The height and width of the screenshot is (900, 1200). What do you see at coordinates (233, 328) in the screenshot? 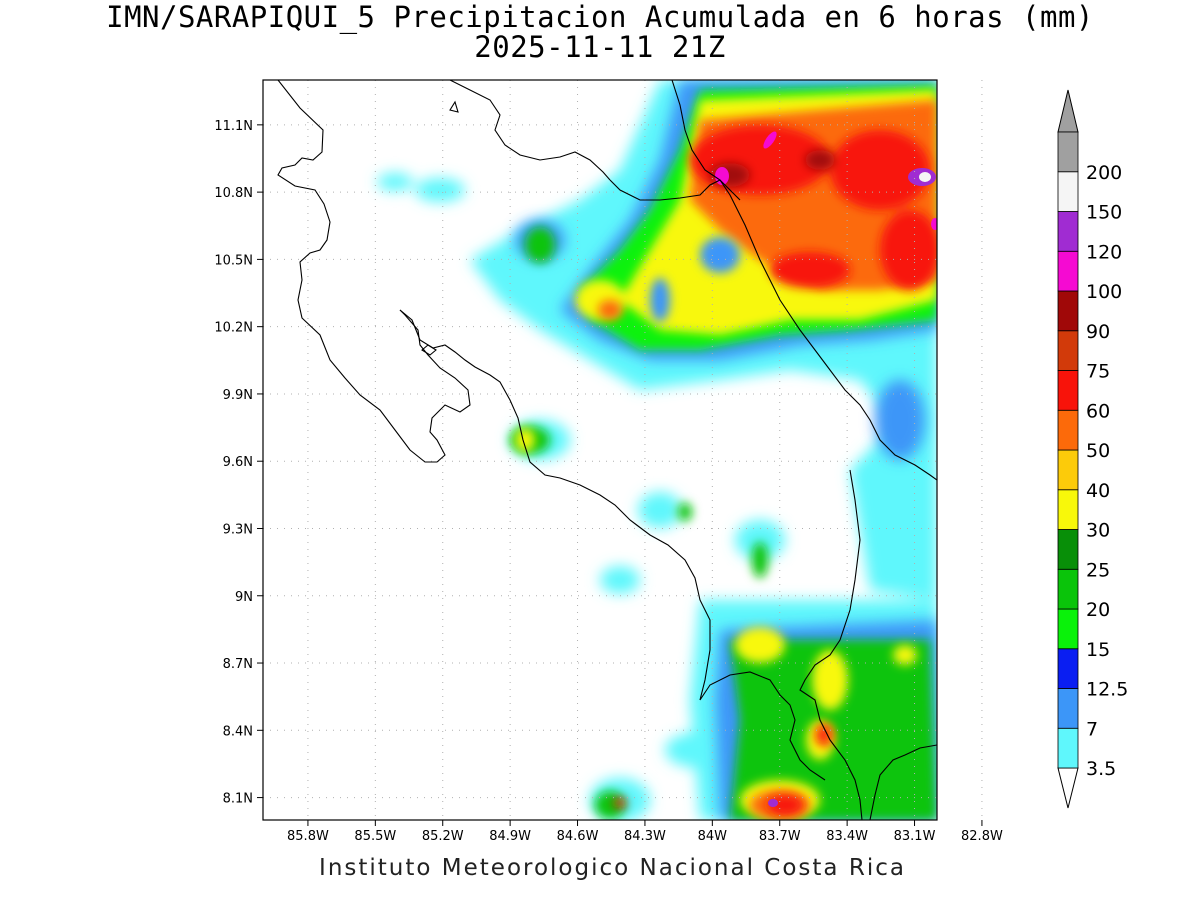
I see `lat-tick-label: 10.2N` at bounding box center [233, 328].